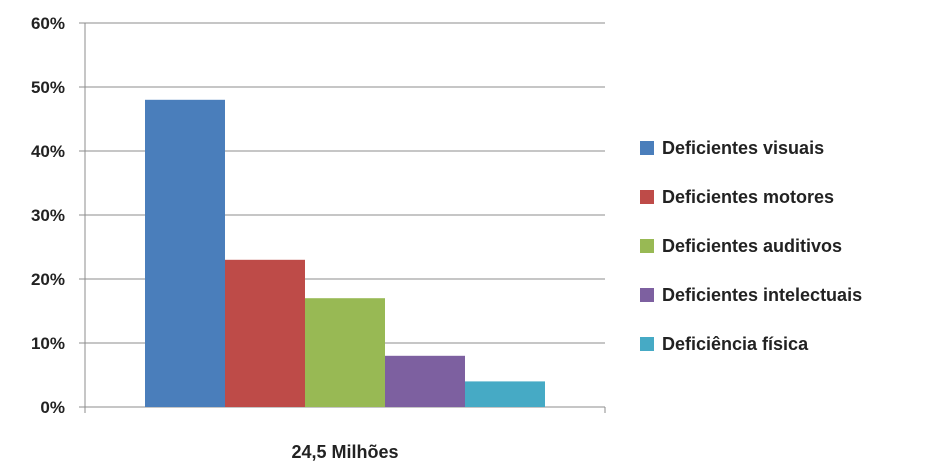 The width and height of the screenshot is (935, 464). I want to click on legend-item: Deficientes auditivos, so click(741, 246).